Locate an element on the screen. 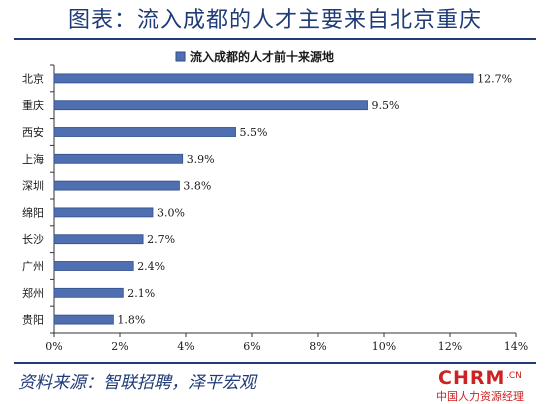 The width and height of the screenshot is (550, 404). data-label: 12.7% is located at coordinates (494, 78).